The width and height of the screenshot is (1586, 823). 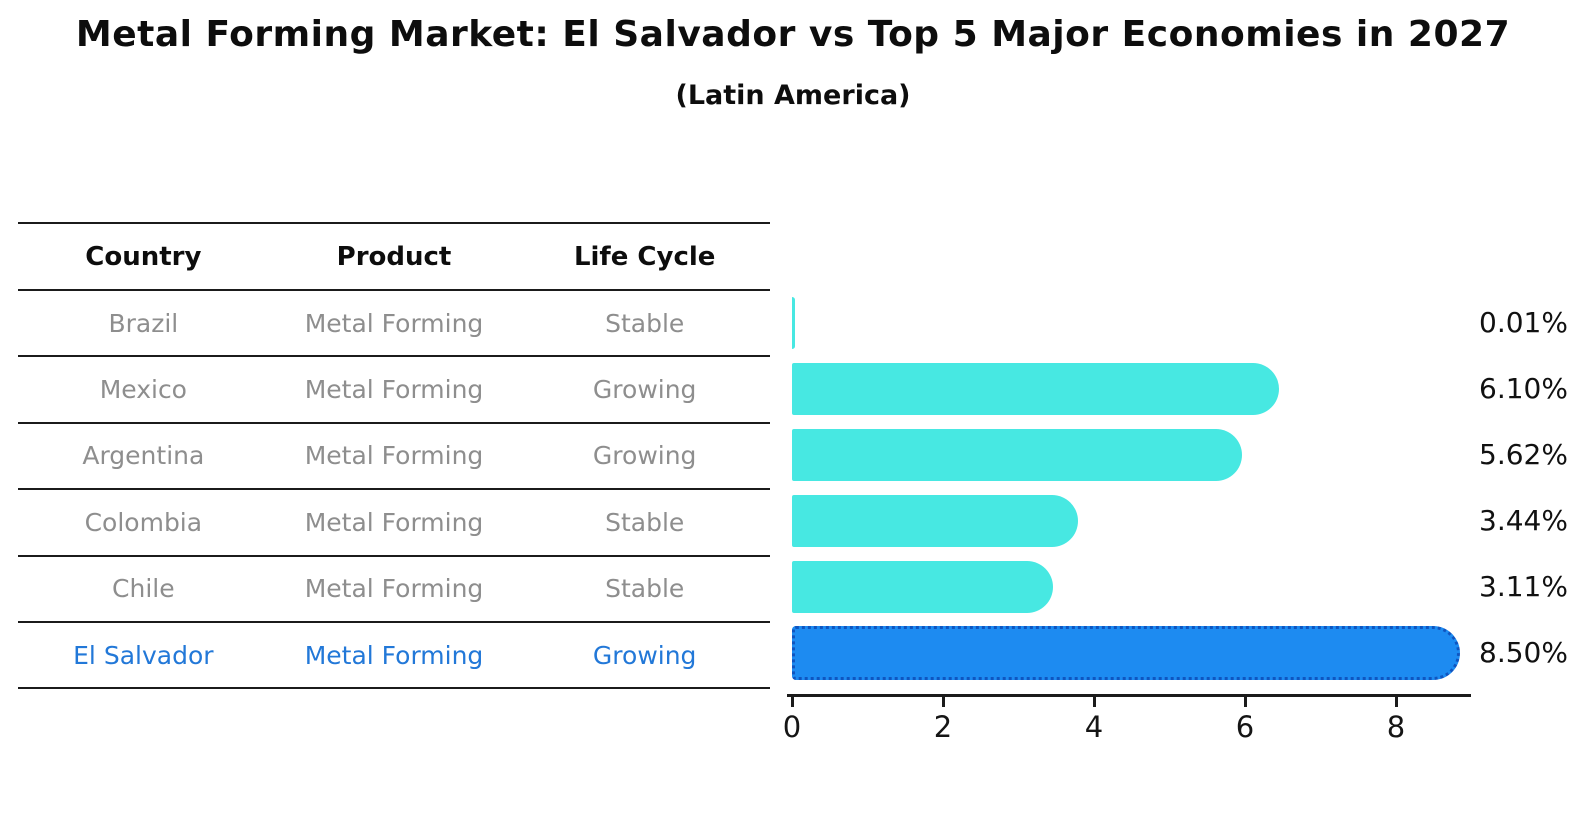 What do you see at coordinates (644, 256) in the screenshot?
I see `column-header-life-cycle: Life Cycle` at bounding box center [644, 256].